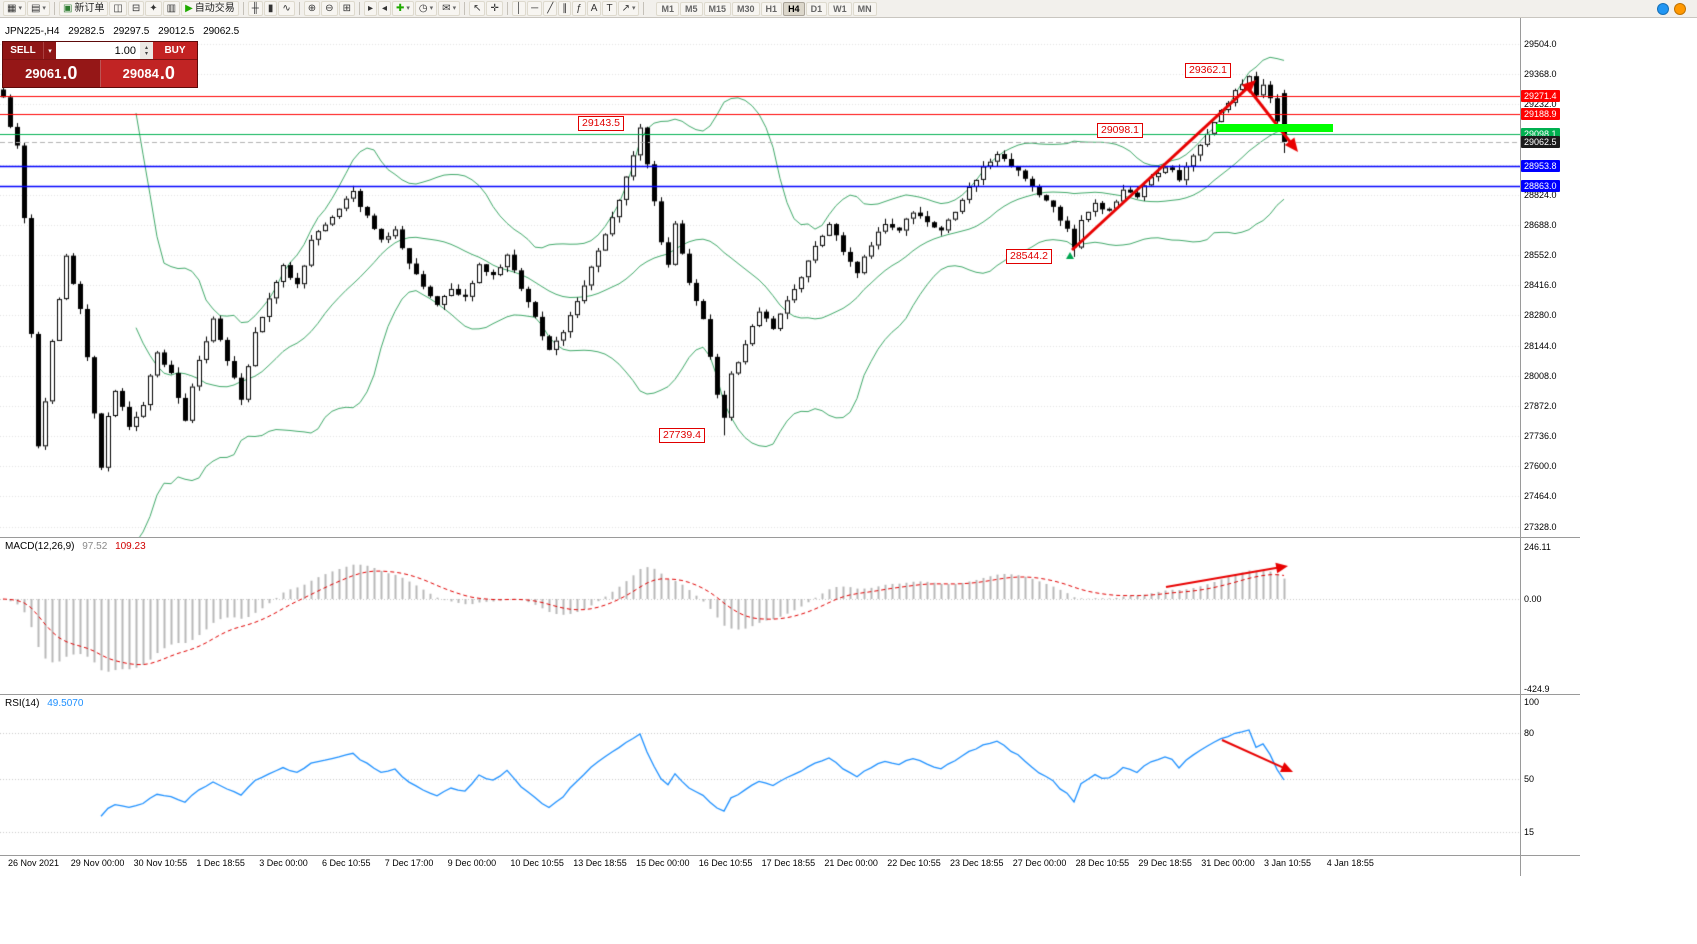 The image size is (1697, 944). I want to click on vertical-line-button: │, so click(519, 8).